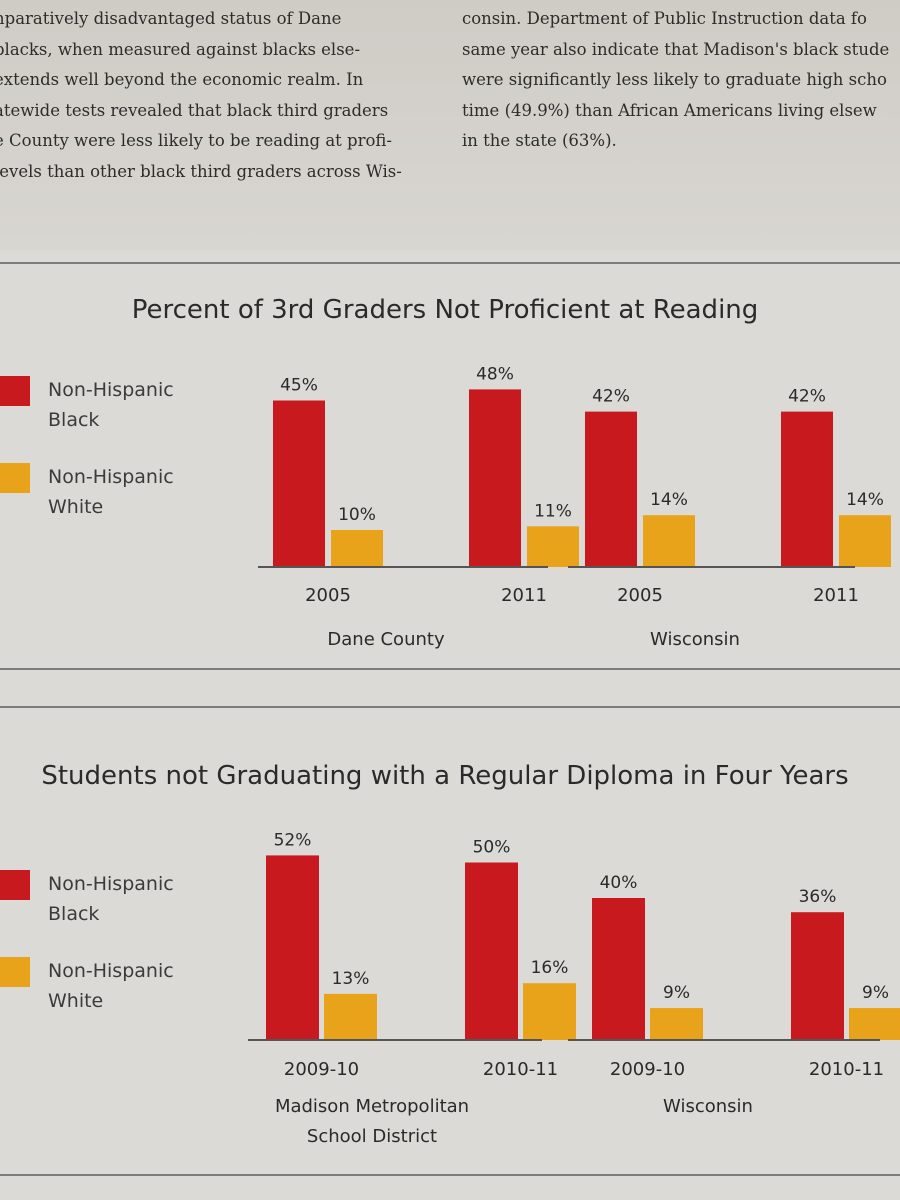 The width and height of the screenshot is (900, 1200). Describe the element at coordinates (818, 897) in the screenshot. I see `data-label: 36%` at that location.